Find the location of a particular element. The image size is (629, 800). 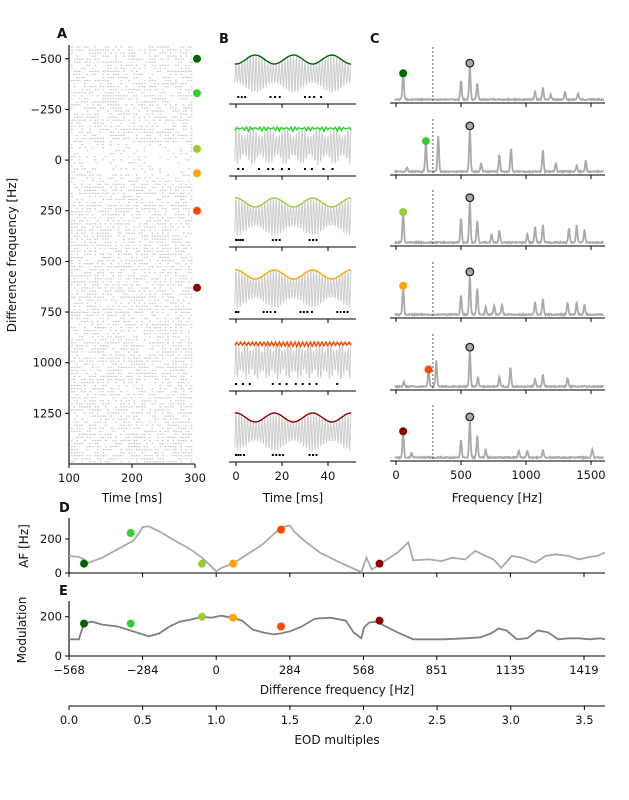

y-tick-label: −250 is located at coordinates (46, 109).